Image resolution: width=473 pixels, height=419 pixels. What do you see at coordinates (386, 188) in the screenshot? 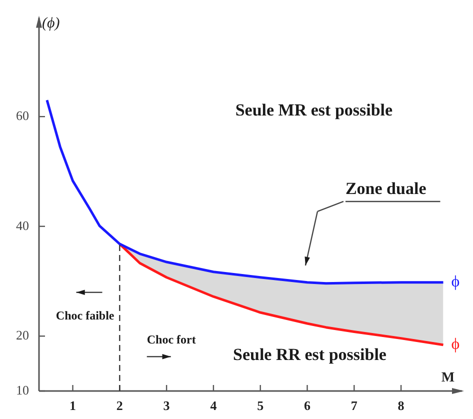
I see `annotation: Zone duale` at bounding box center [386, 188].